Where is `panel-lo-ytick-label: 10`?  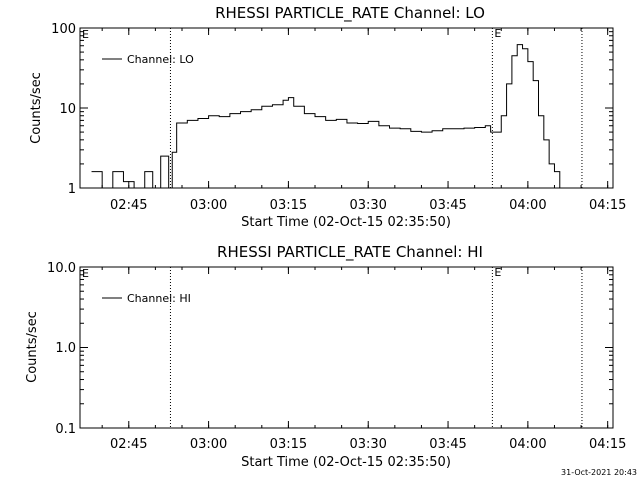
panel-lo-ytick-label: 10 is located at coordinates (67, 109).